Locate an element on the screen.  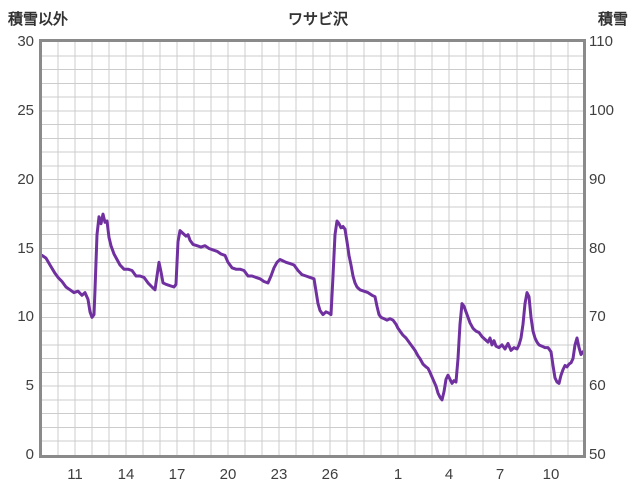
tick-label: 25 is located at coordinates (25, 110).